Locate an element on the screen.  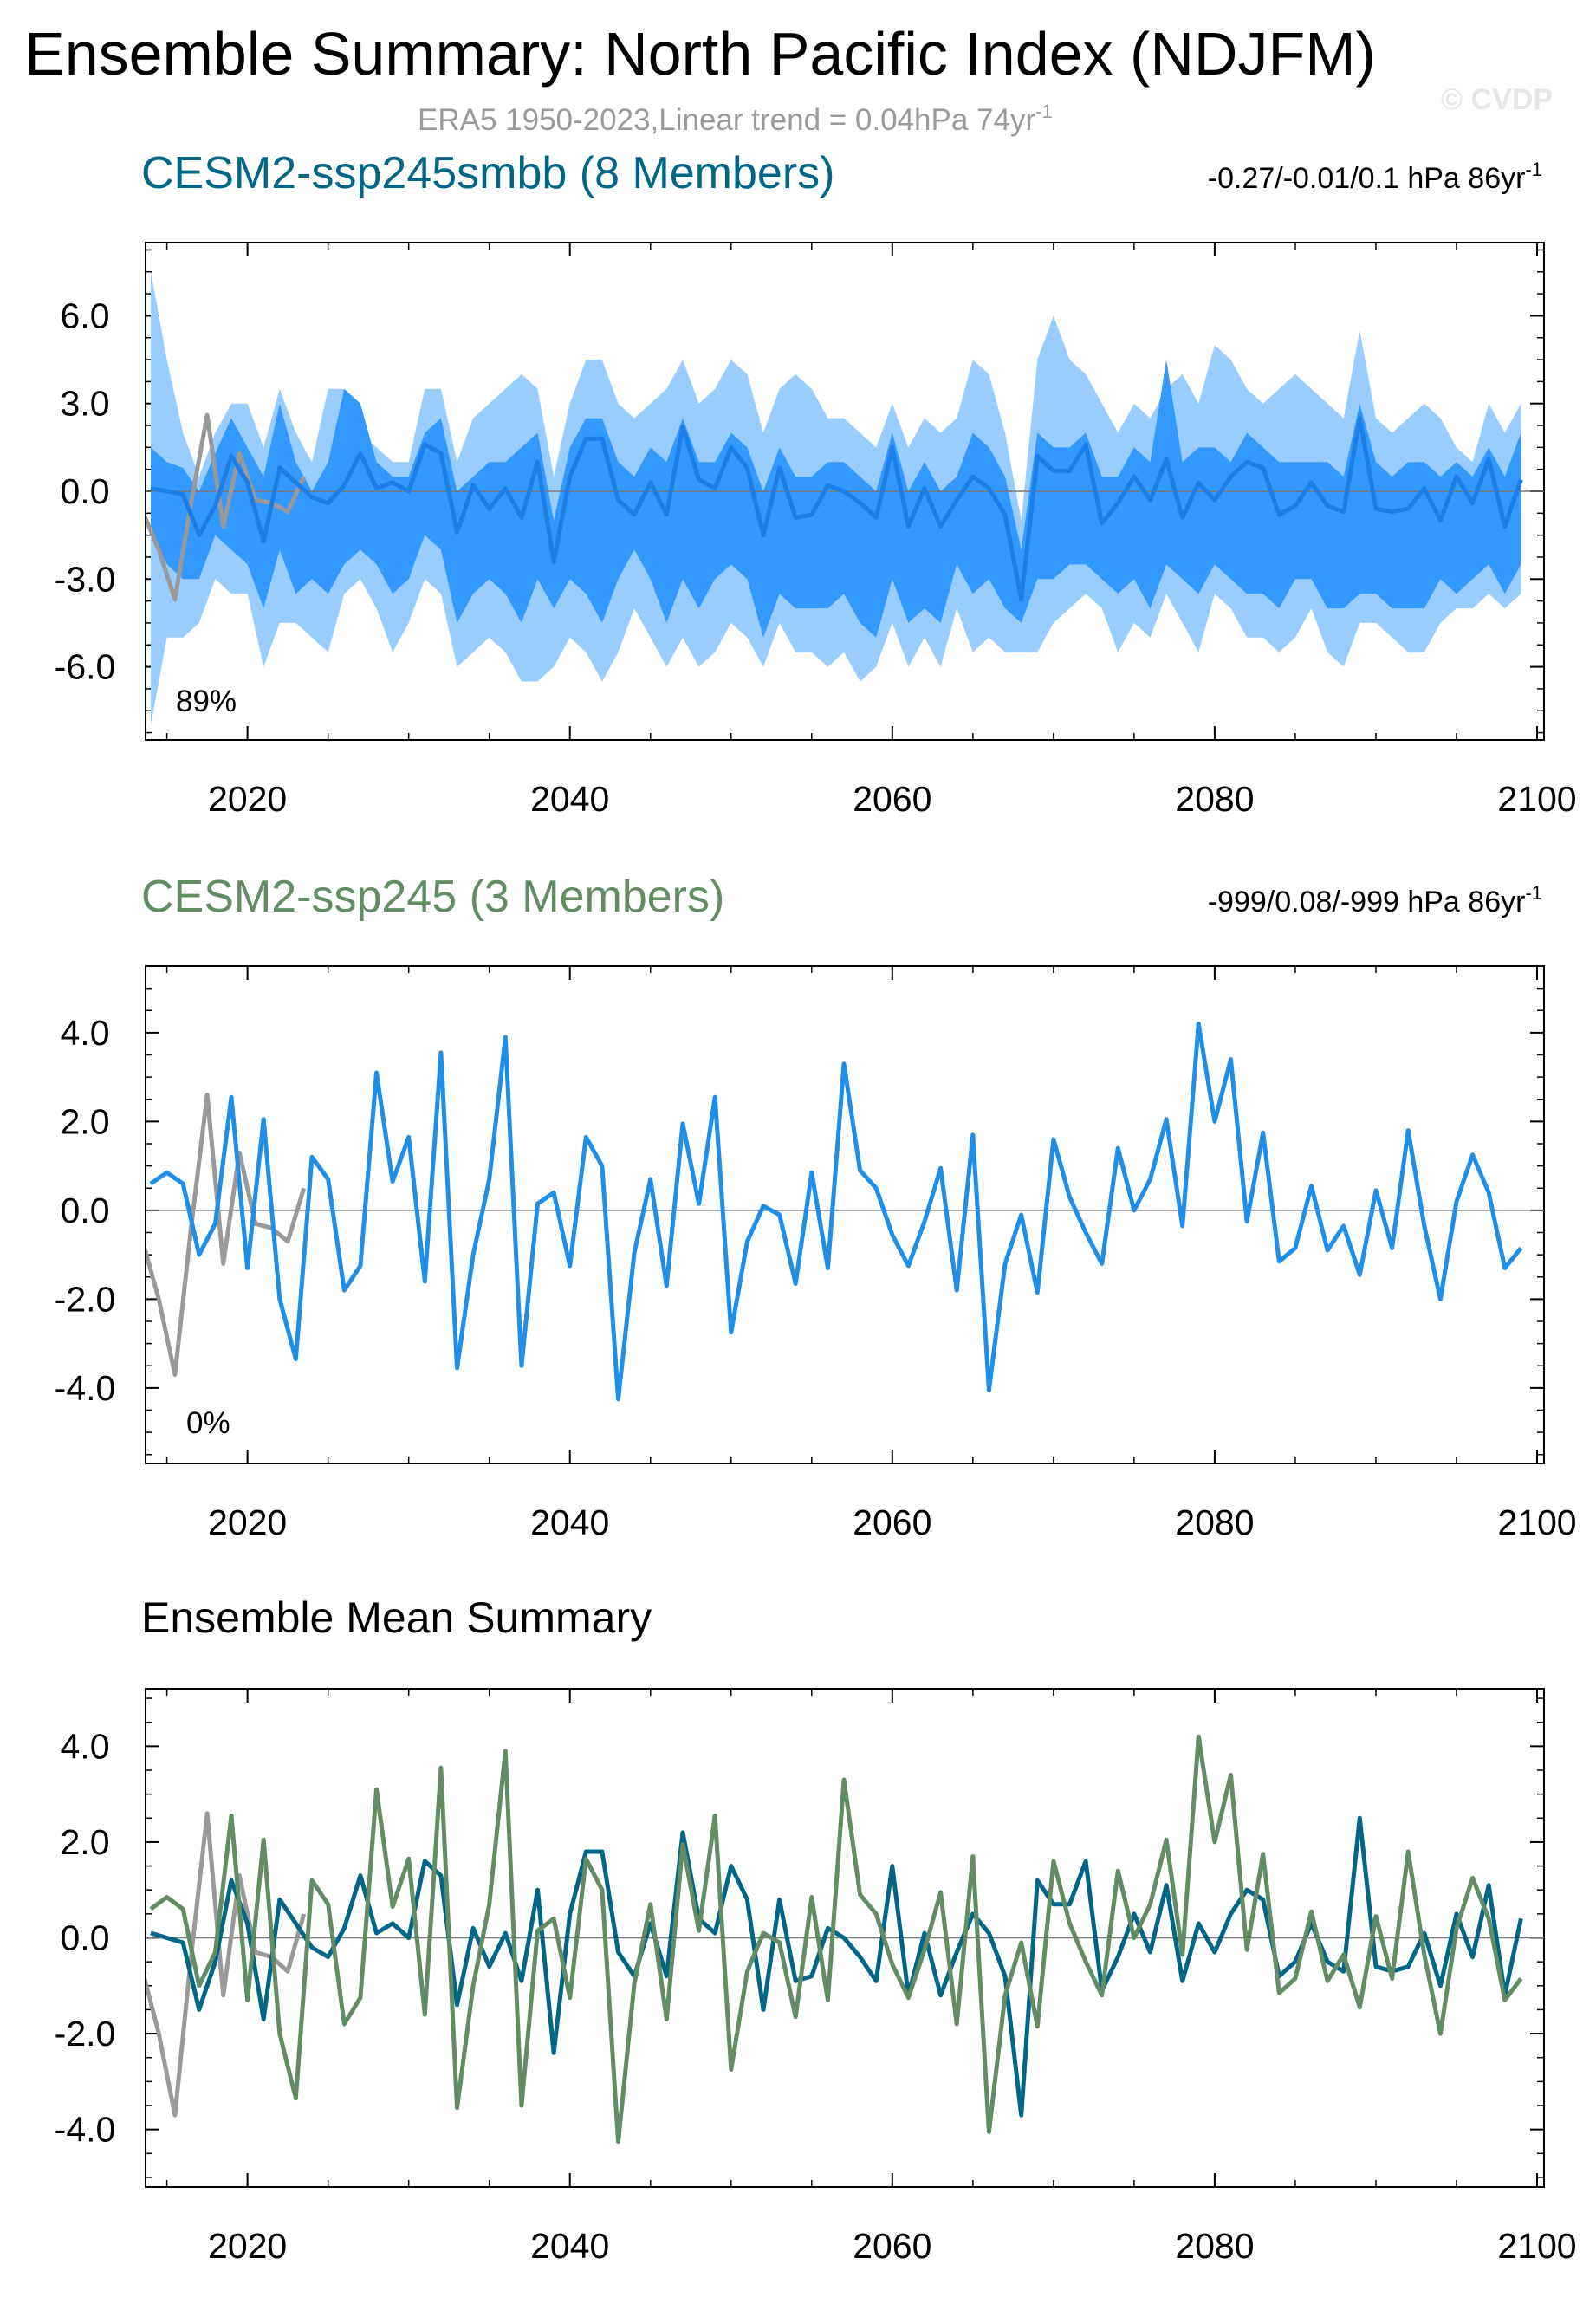
ensemble-spread-band is located at coordinates (836, 499).